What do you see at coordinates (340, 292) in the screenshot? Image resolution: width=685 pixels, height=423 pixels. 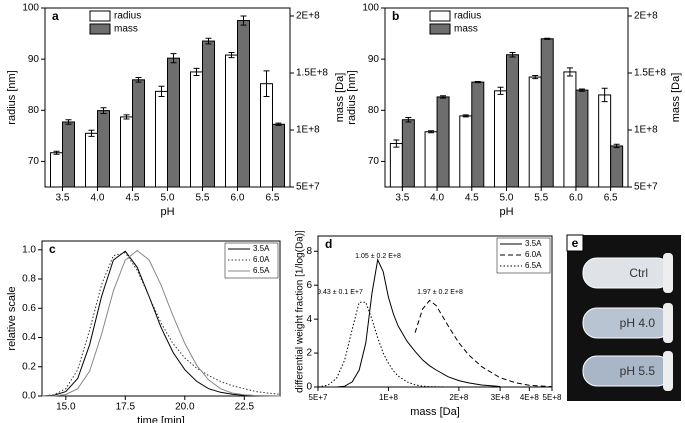 I see `annotation: 9.43 ± 0.1 E+7` at bounding box center [340, 292].